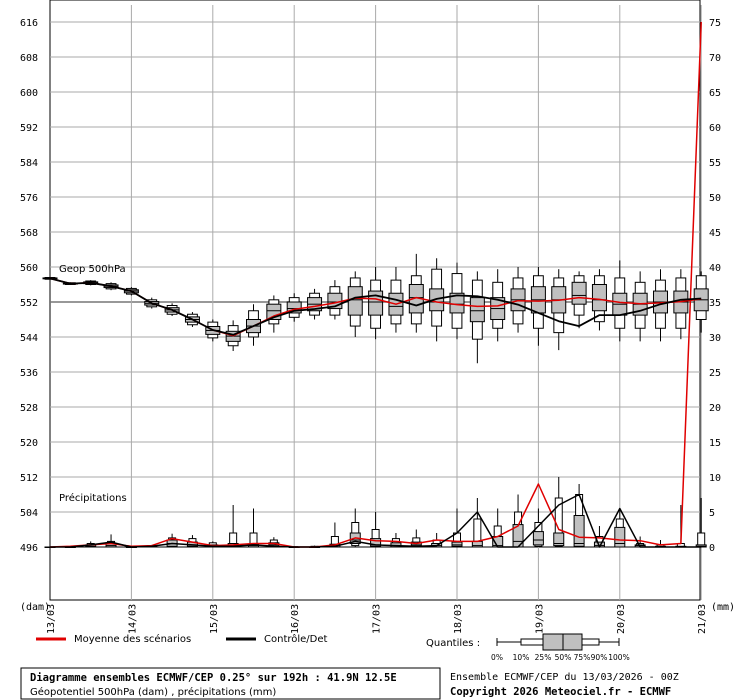  What do you see at coordinates (29, 303) in the screenshot?
I see `y-tick-label: 552` at bounding box center [29, 303].